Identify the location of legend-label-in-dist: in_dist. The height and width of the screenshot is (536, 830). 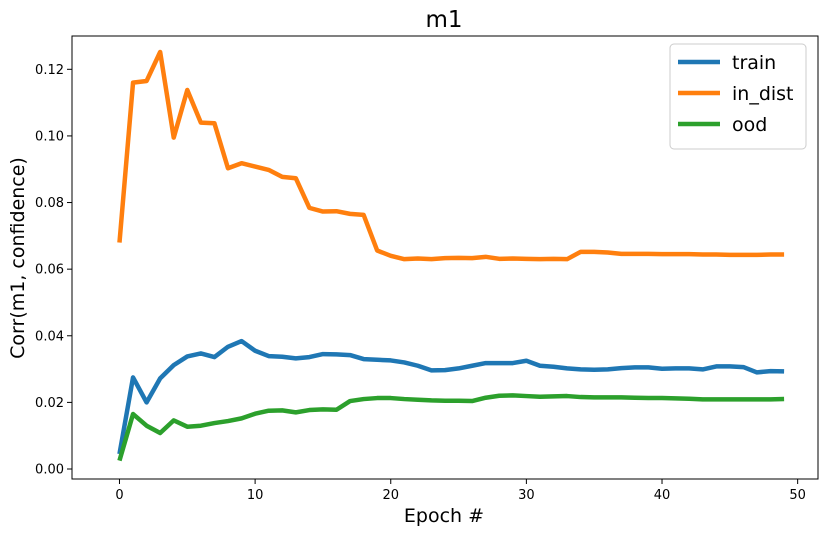
(763, 94).